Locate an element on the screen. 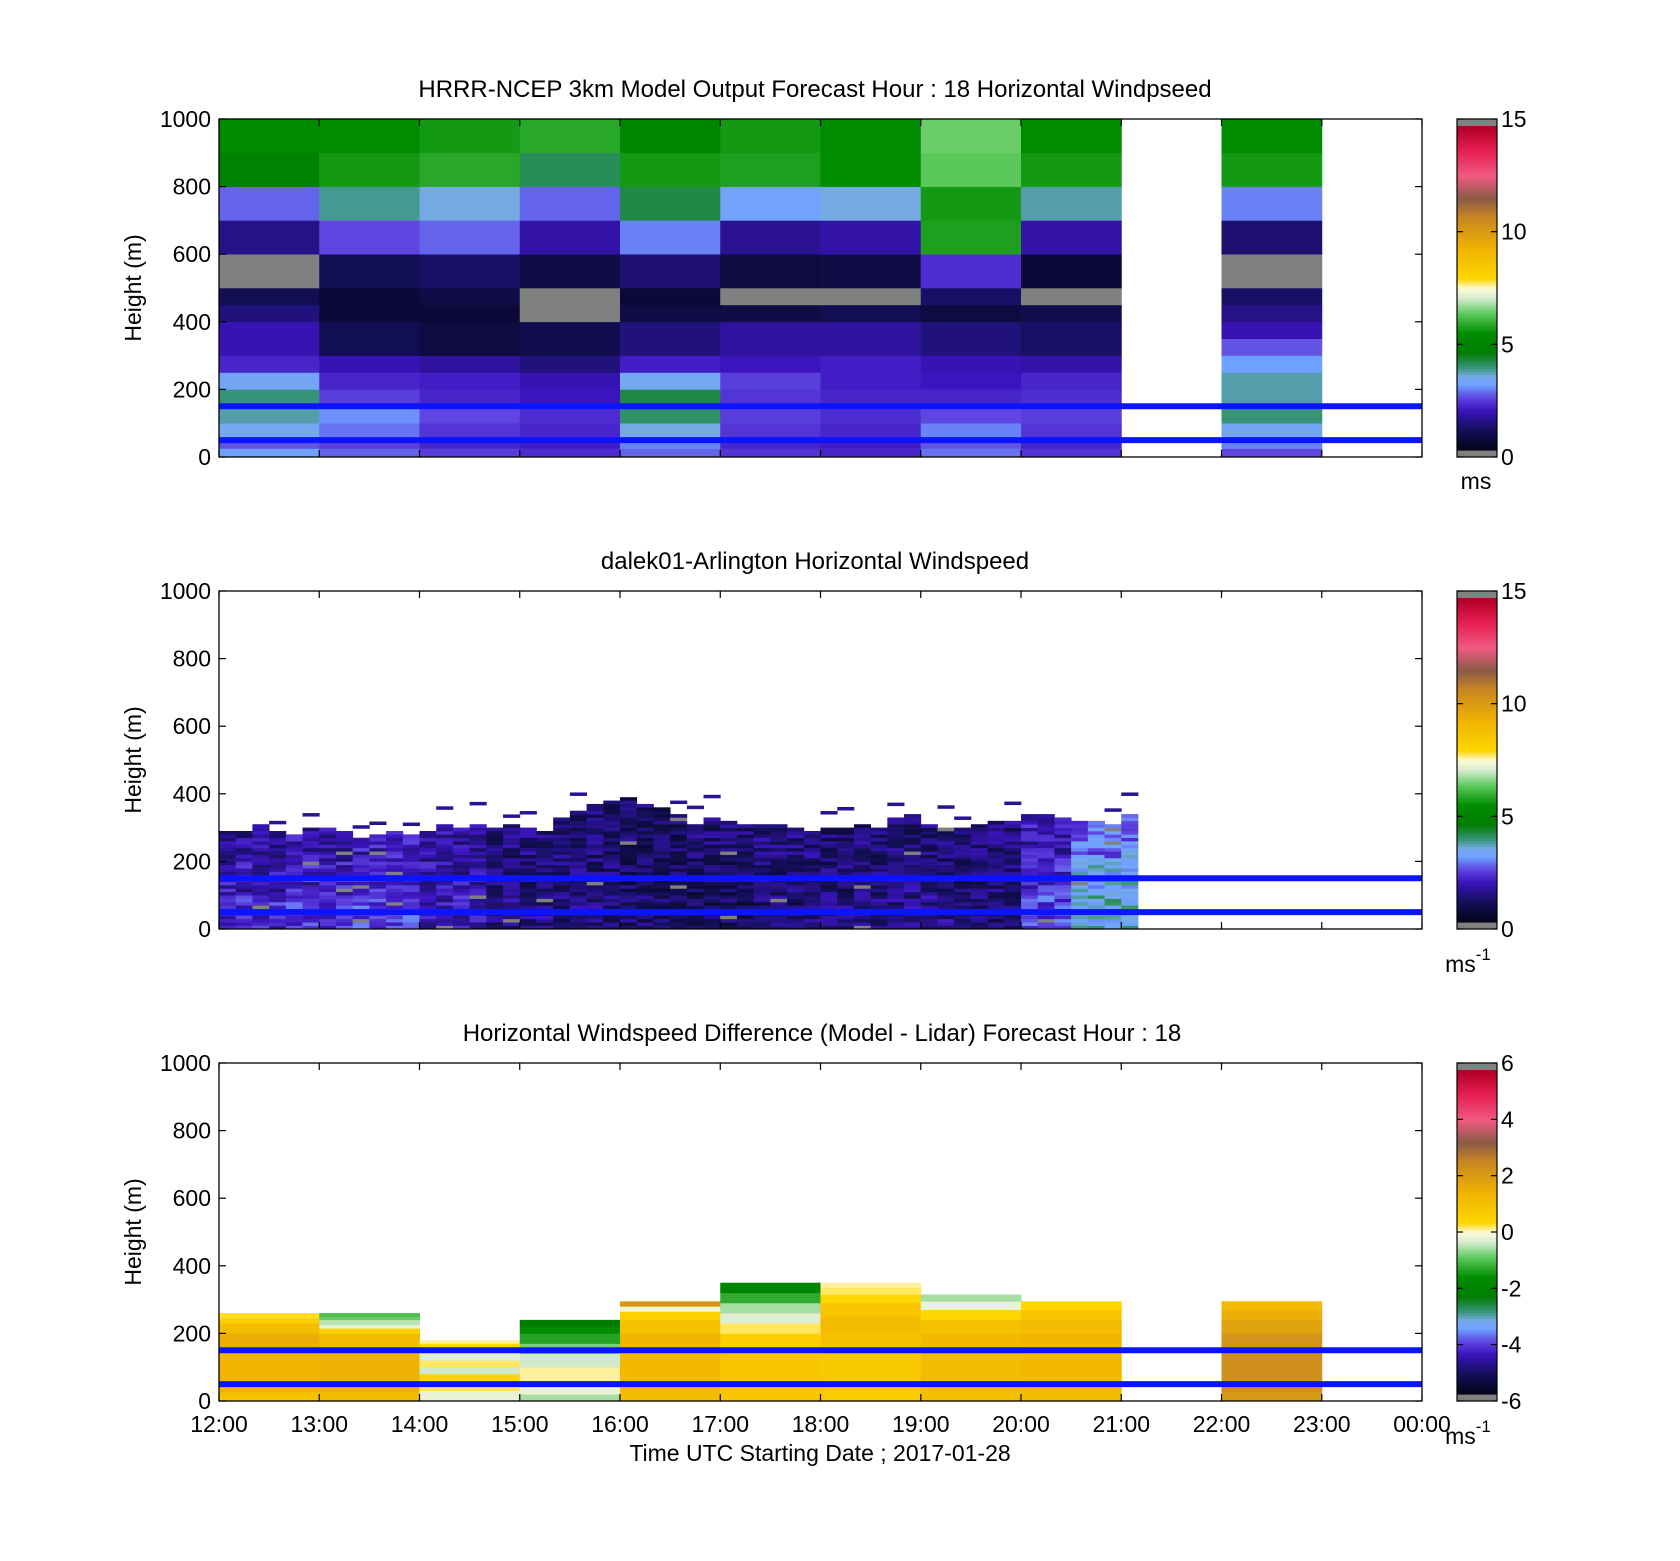  unit-base: ms is located at coordinates (1460, 1436).